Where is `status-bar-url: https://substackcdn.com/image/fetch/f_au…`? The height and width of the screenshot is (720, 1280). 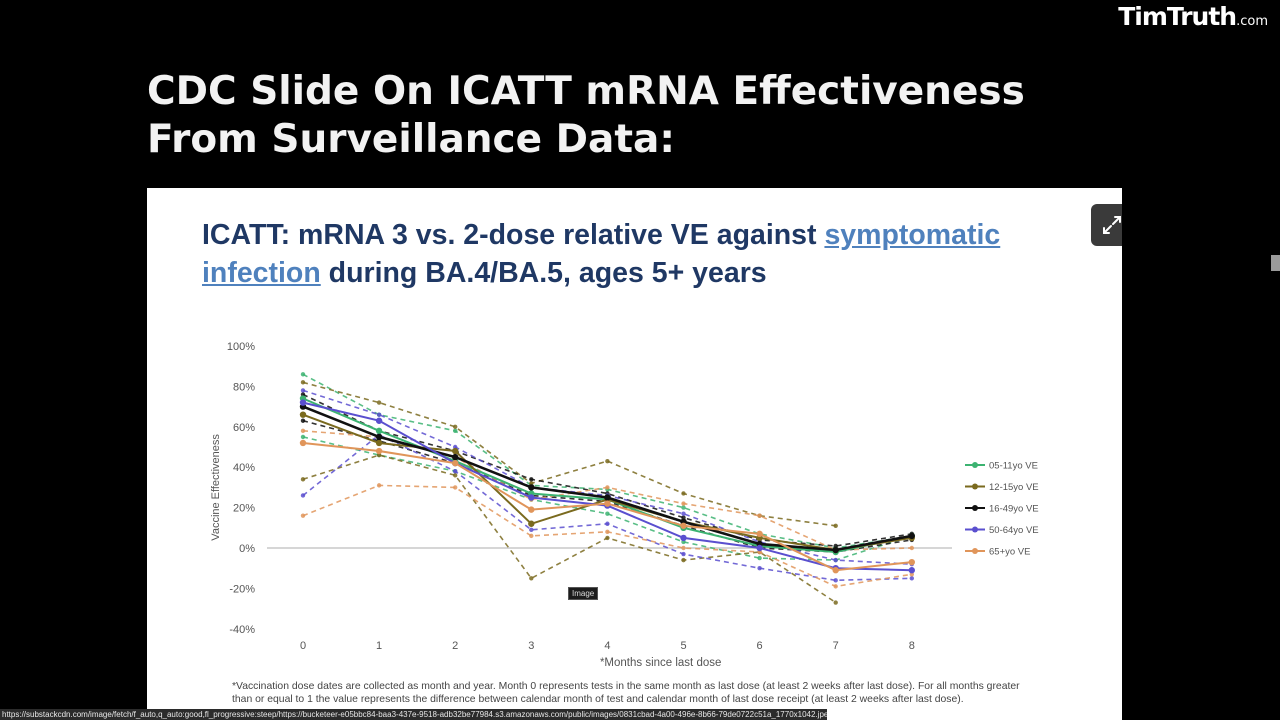
status-bar-url: https://substackcdn.com/image/fetch/f_au… is located at coordinates (413, 714).